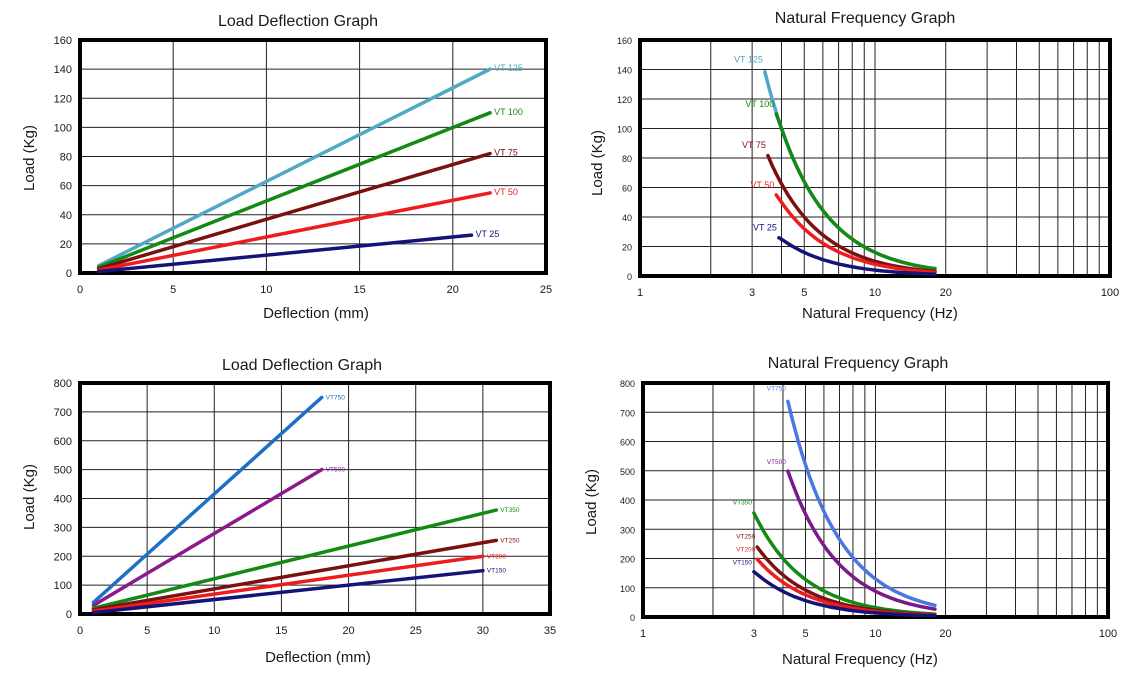 This screenshot has height=676, width=1136. I want to click on x-axis-label: Deflection (mm), so click(318, 657).